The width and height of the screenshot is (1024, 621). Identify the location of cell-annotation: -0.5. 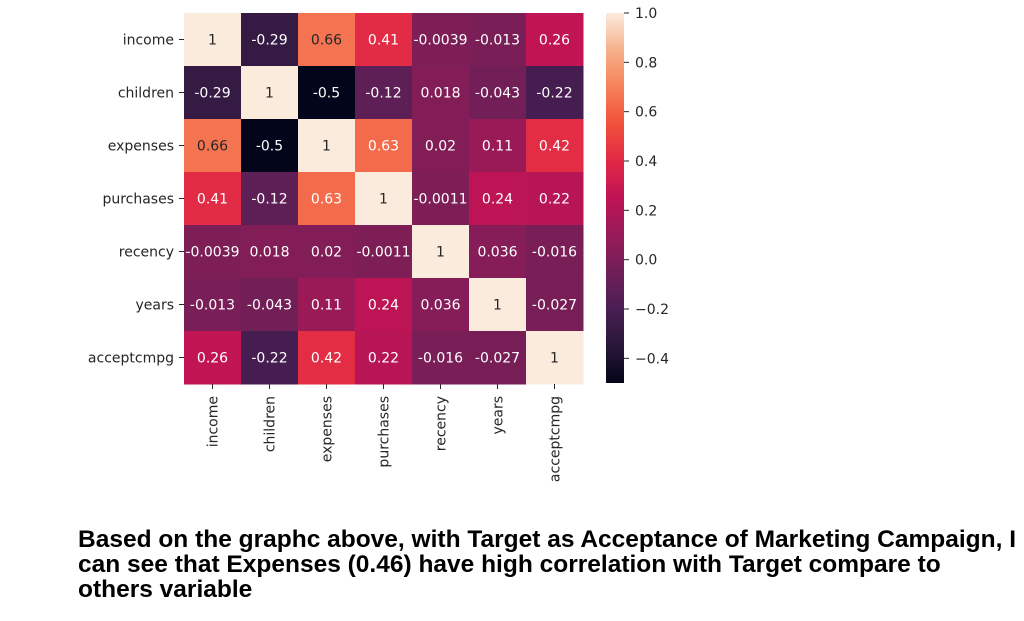
(326, 94).